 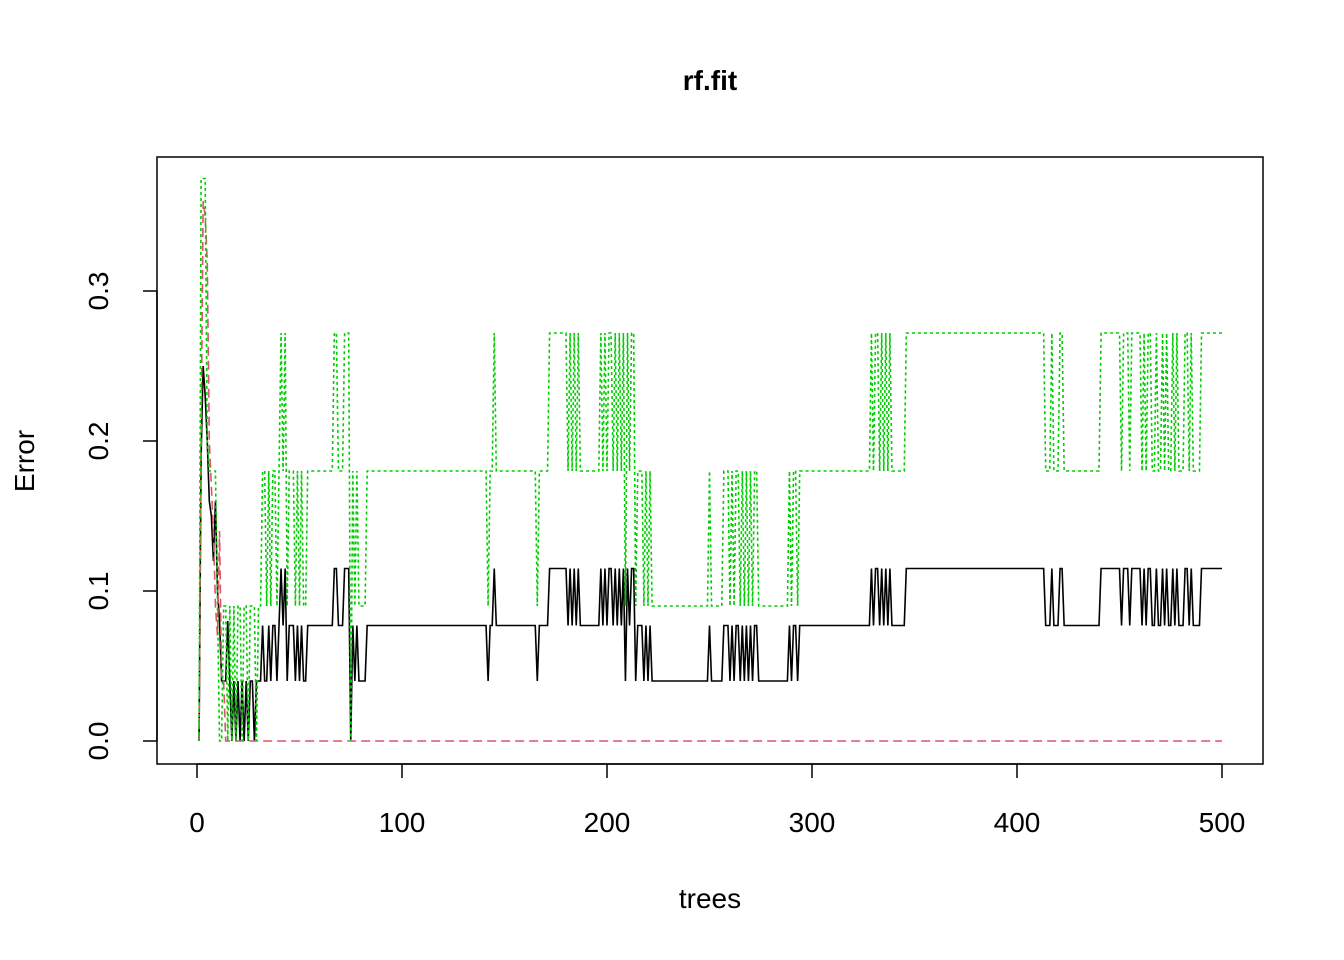 What do you see at coordinates (120, 516) in the screenshot?
I see `y-axis: 0.0 0.1 0.2 0.3` at bounding box center [120, 516].